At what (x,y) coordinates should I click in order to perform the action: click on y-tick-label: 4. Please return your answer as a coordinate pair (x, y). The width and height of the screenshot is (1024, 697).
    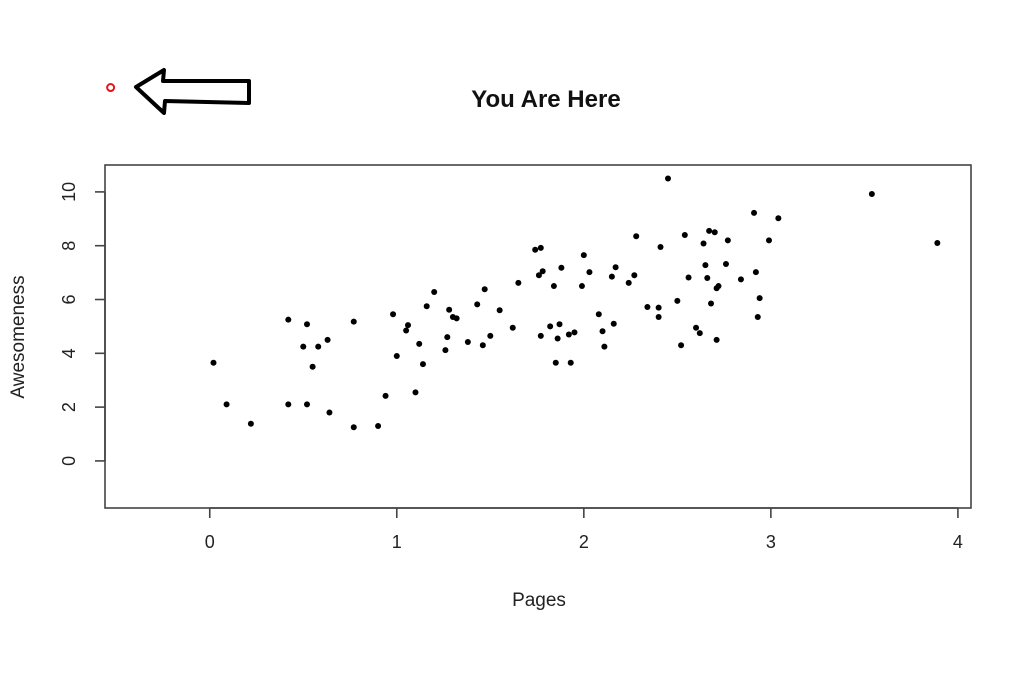
    Looking at the image, I should click on (69, 353).